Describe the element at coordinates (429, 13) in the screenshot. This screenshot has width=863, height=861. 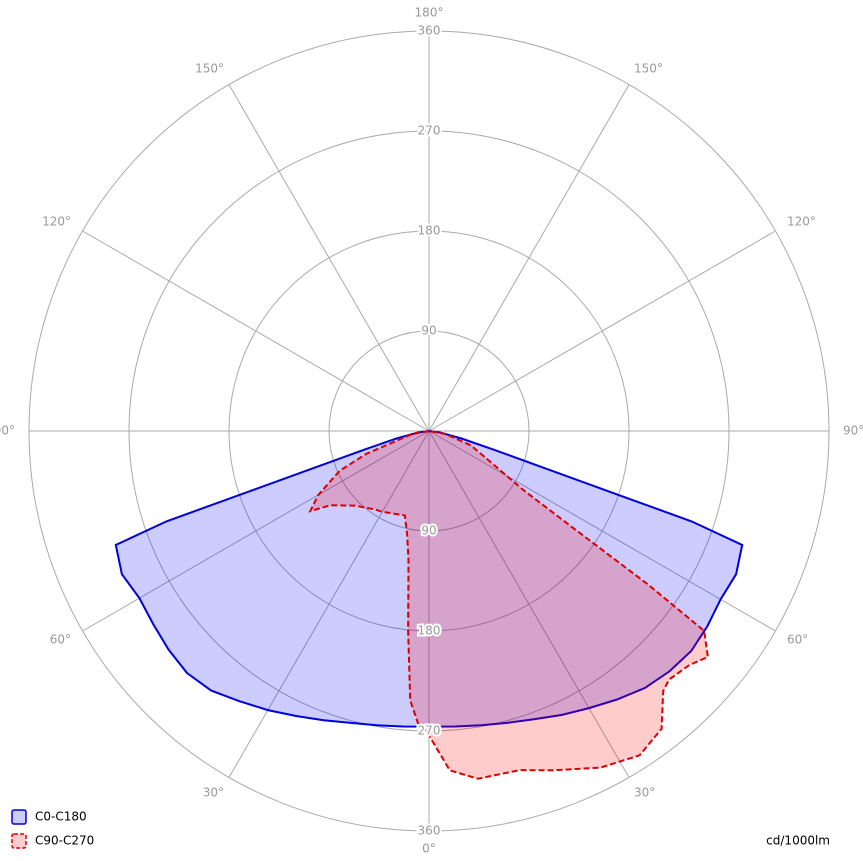
I see `angle-label: 180°` at that location.